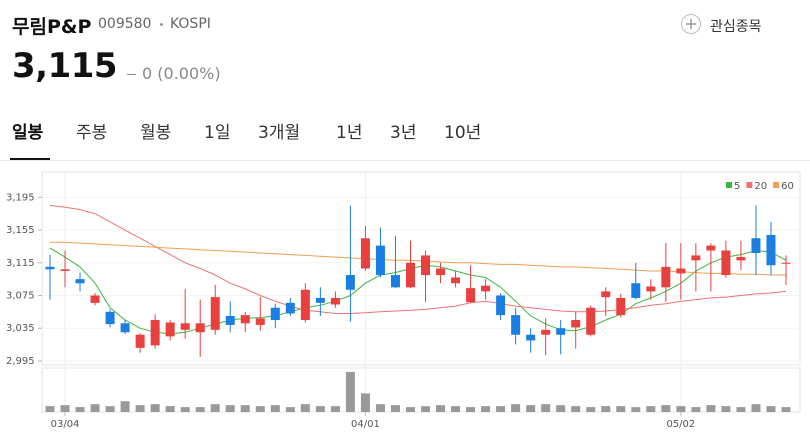  What do you see at coordinates (161, 24) in the screenshot?
I see `separator-dot` at bounding box center [161, 24].